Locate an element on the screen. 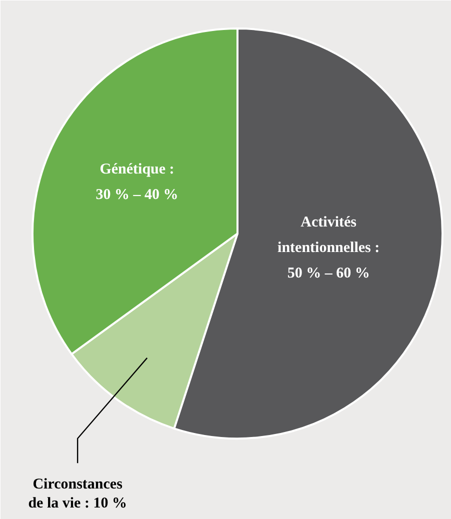 This screenshot has width=451, height=519. slice-label: Génétique : 30 % – 40 % is located at coordinates (137, 183).